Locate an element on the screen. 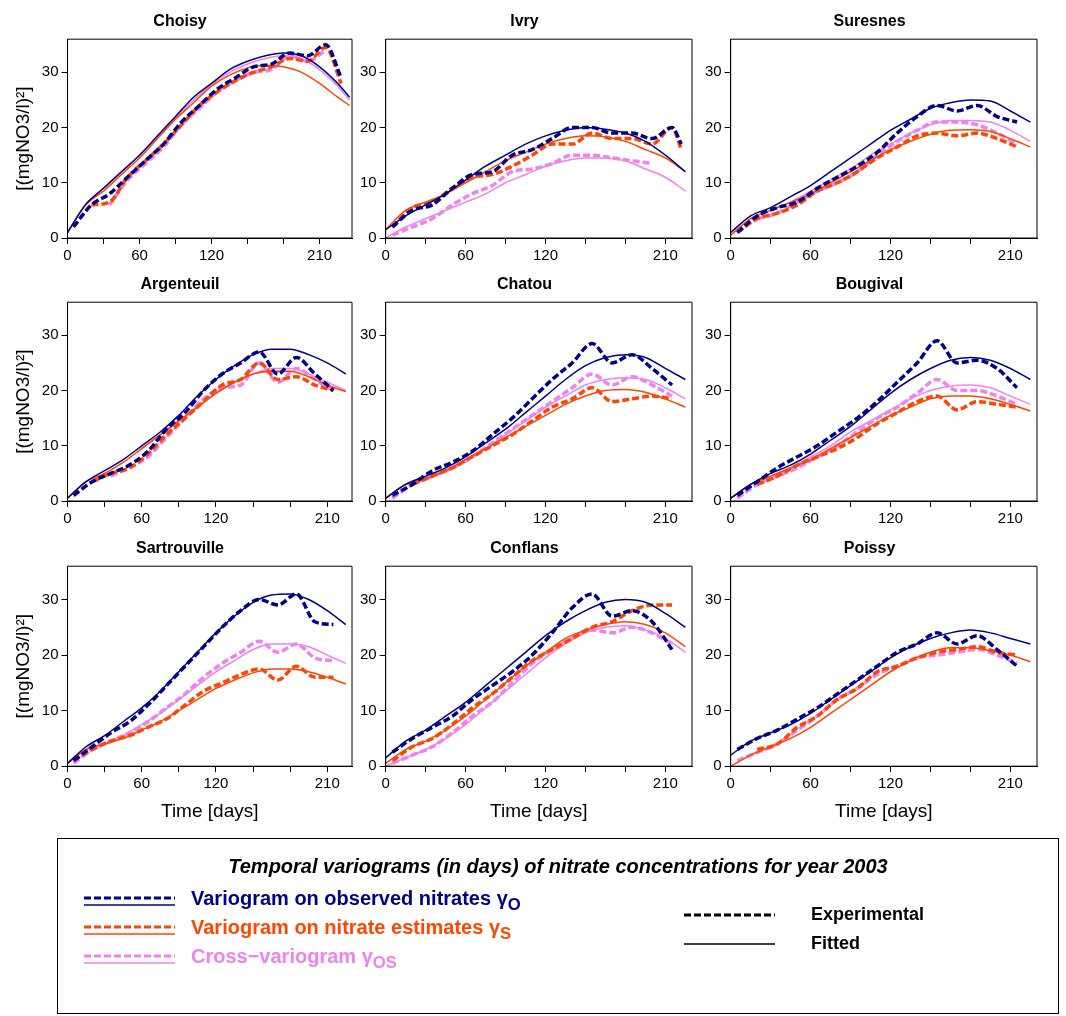 Image resolution: width=1066 pixels, height=1016 pixels. chart-title: Bougival is located at coordinates (869, 284).